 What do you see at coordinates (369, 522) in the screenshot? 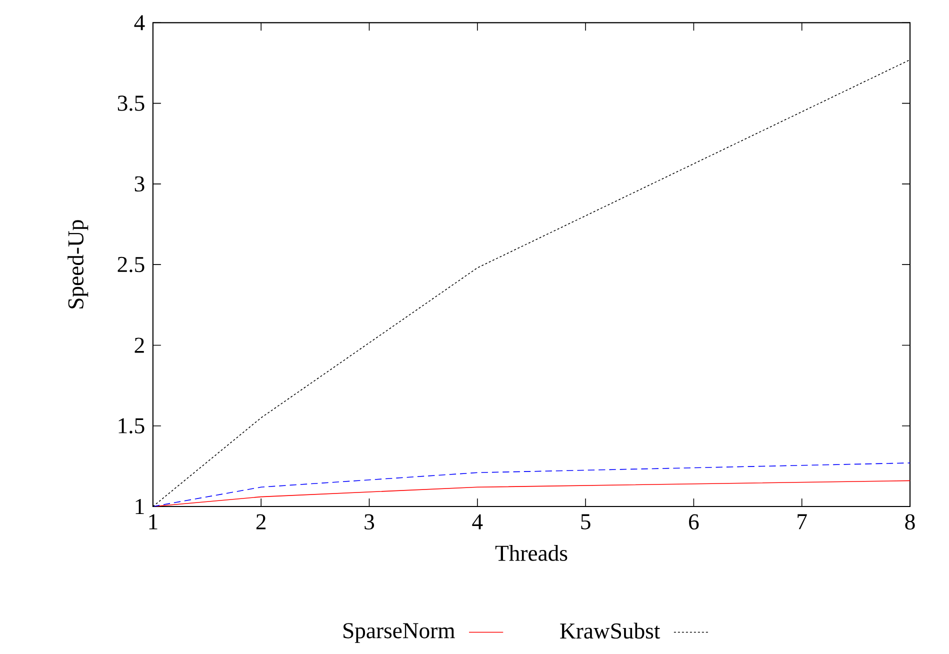
I see `x-tick-label: 3` at bounding box center [369, 522].